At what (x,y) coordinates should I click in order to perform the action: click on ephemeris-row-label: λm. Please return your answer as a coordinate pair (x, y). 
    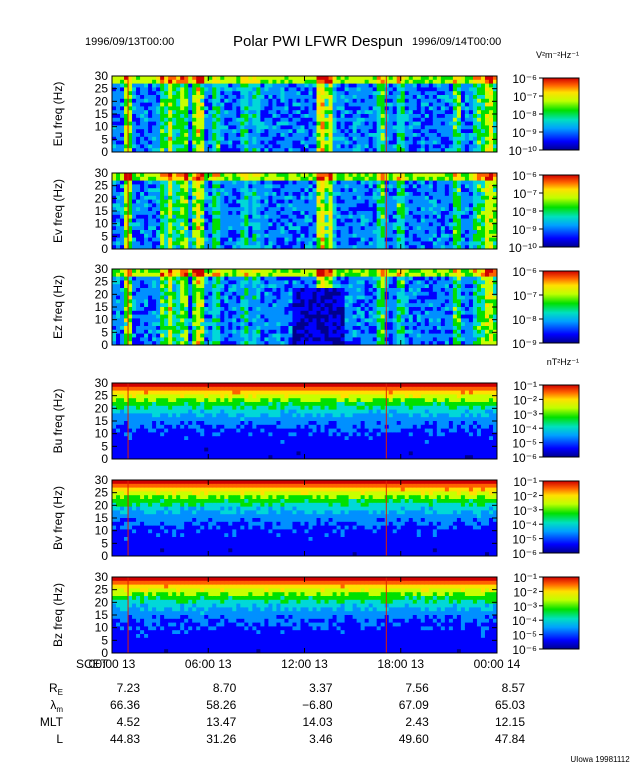
    Looking at the image, I should click on (56, 706).